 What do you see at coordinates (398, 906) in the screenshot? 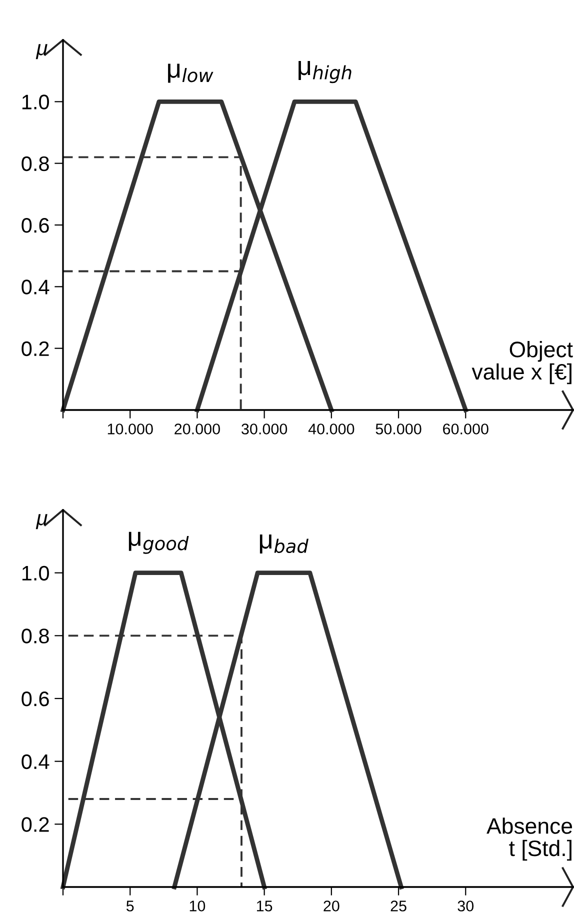
I see `x-tick-label: 25` at bounding box center [398, 906].